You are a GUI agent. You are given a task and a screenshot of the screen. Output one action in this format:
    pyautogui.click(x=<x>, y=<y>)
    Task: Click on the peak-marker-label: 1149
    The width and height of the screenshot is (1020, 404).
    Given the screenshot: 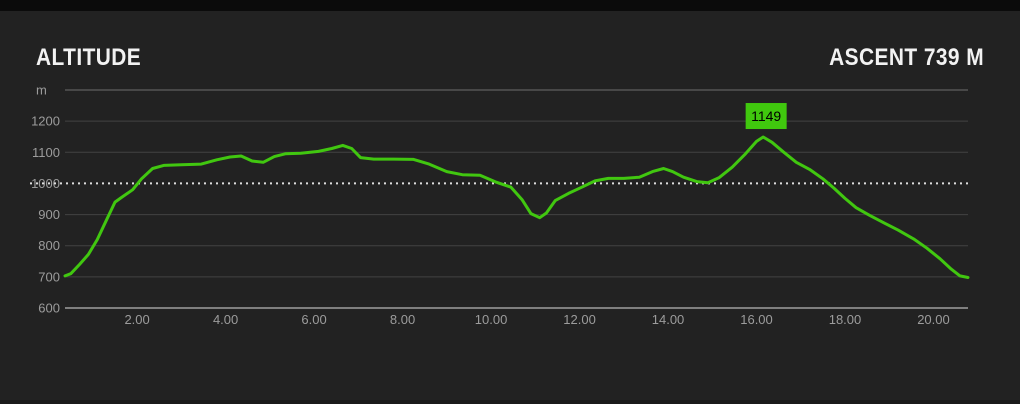 What is the action you would take?
    pyautogui.click(x=766, y=116)
    